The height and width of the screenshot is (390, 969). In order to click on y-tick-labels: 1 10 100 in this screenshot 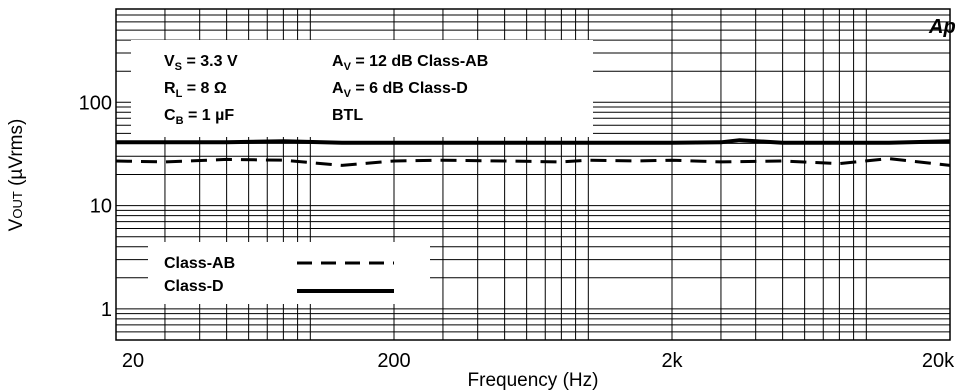, I will do `click(95, 206)`.